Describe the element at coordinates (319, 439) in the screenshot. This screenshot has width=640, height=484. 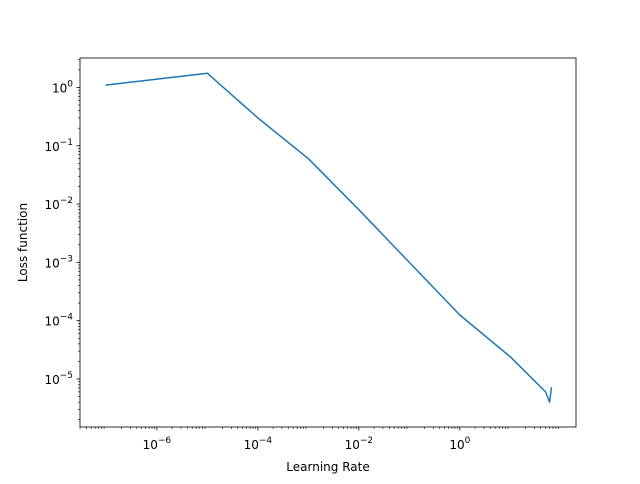
I see `x-axis-ticks: 10⁻⁶ 10⁻⁴ 10⁻² 10⁰` at that location.